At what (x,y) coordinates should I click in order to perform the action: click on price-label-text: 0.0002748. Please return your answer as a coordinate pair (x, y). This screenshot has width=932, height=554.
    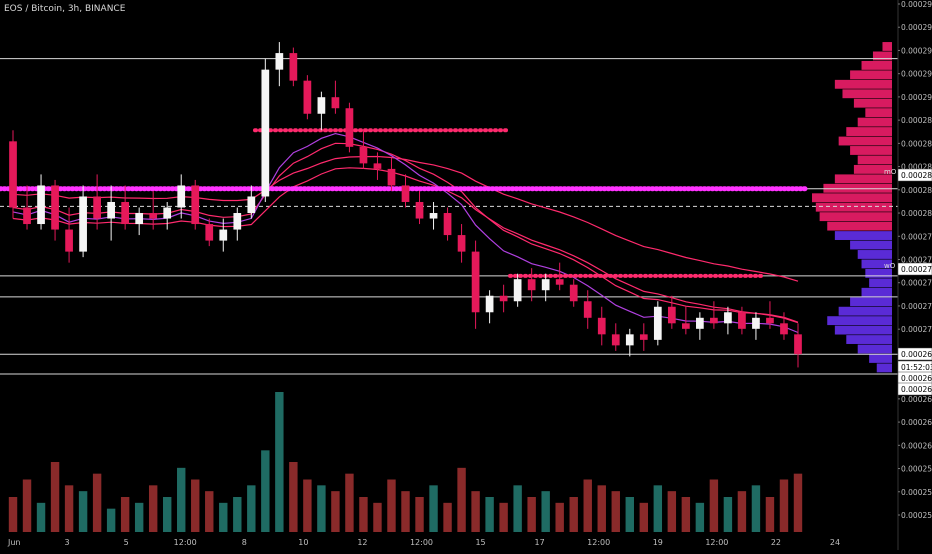
    Looking at the image, I should click on (916, 269).